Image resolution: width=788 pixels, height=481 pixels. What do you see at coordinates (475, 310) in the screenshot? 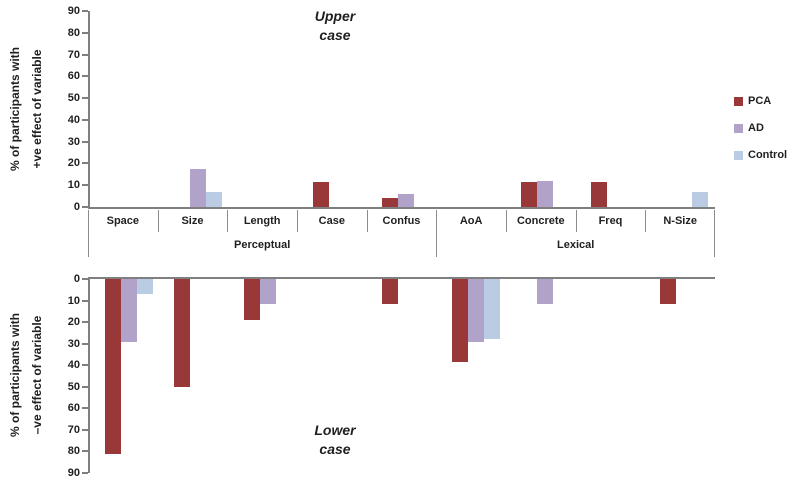
I see `bar-ad-aoa` at bounding box center [475, 310].